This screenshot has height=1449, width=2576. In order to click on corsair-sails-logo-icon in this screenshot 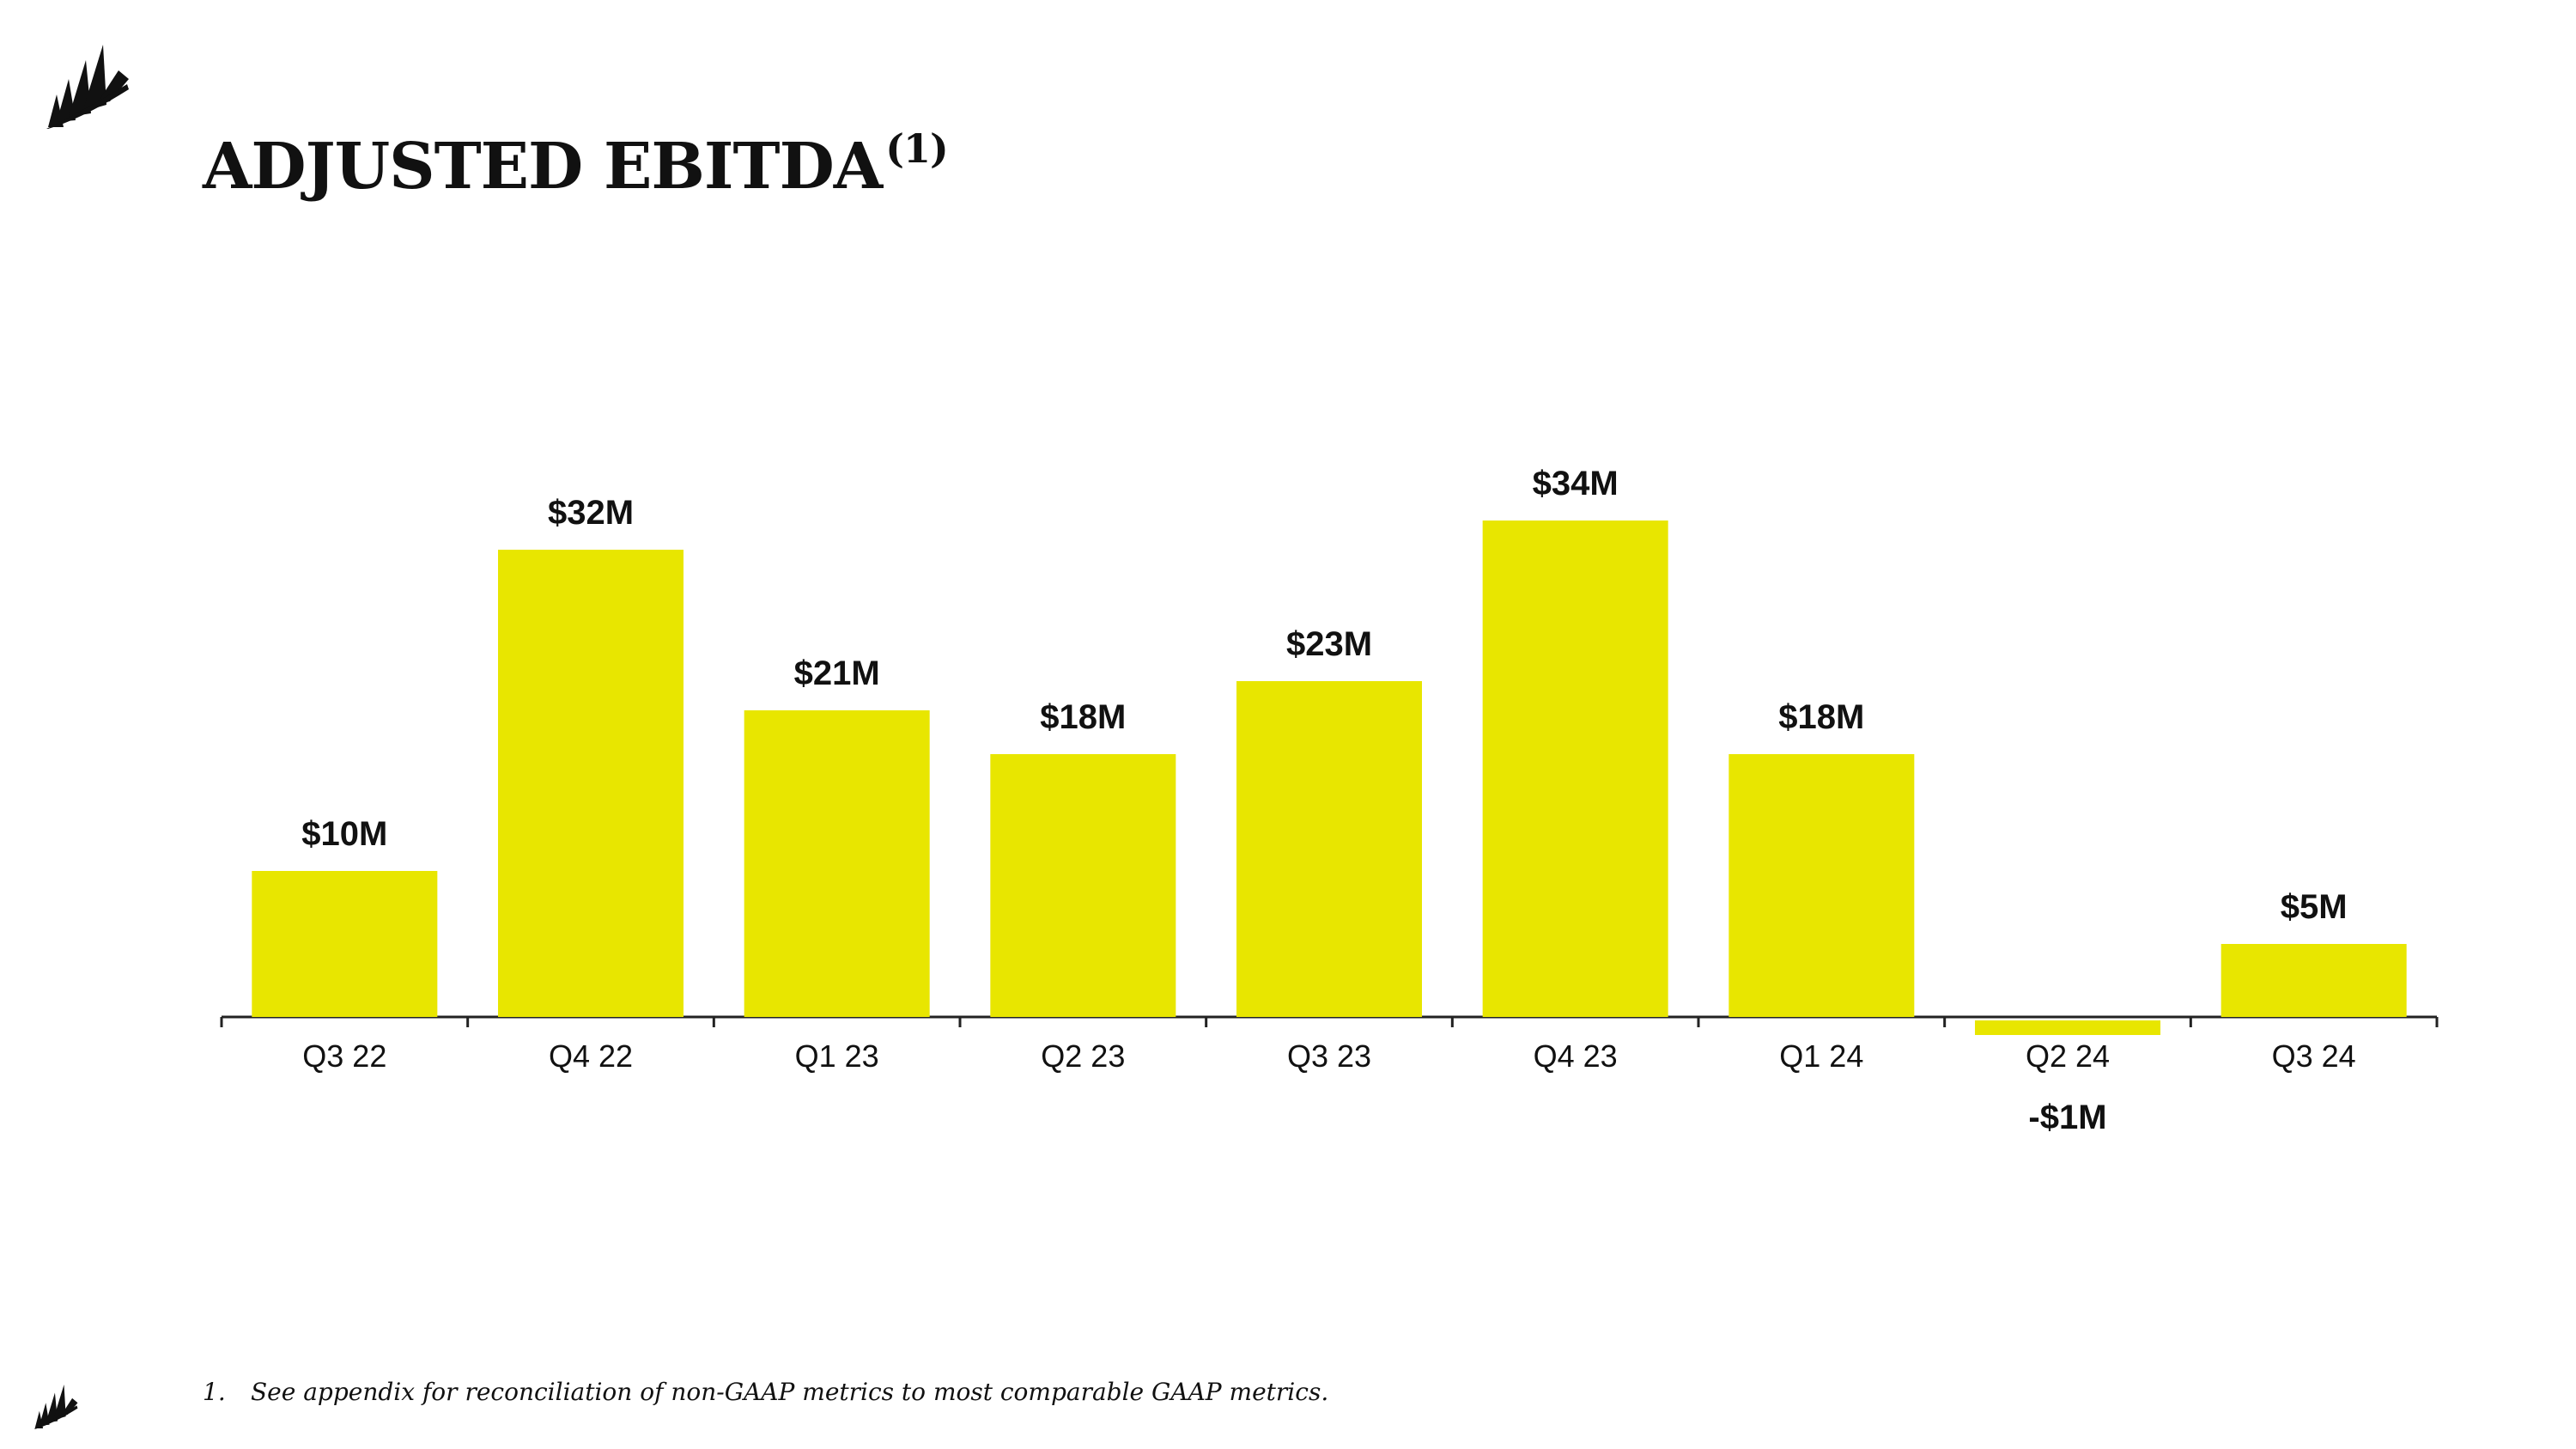, I will do `click(87, 87)`.